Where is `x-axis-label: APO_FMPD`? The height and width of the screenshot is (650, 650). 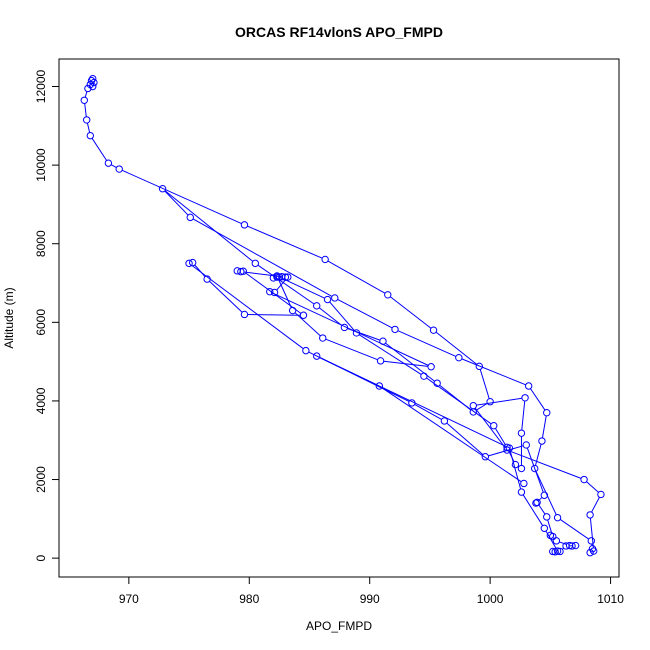 x-axis-label: APO_FMPD is located at coordinates (339, 626).